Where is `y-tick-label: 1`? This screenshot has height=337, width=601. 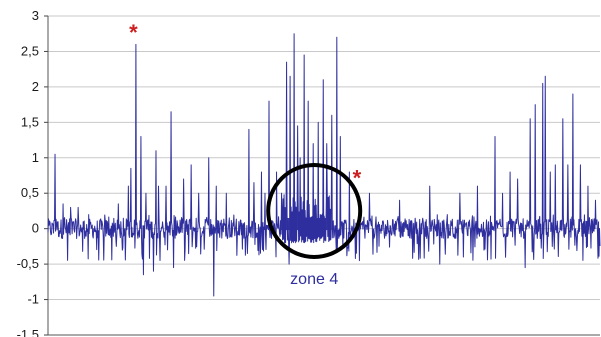
y-tick-label: 1 is located at coordinates (35, 157).